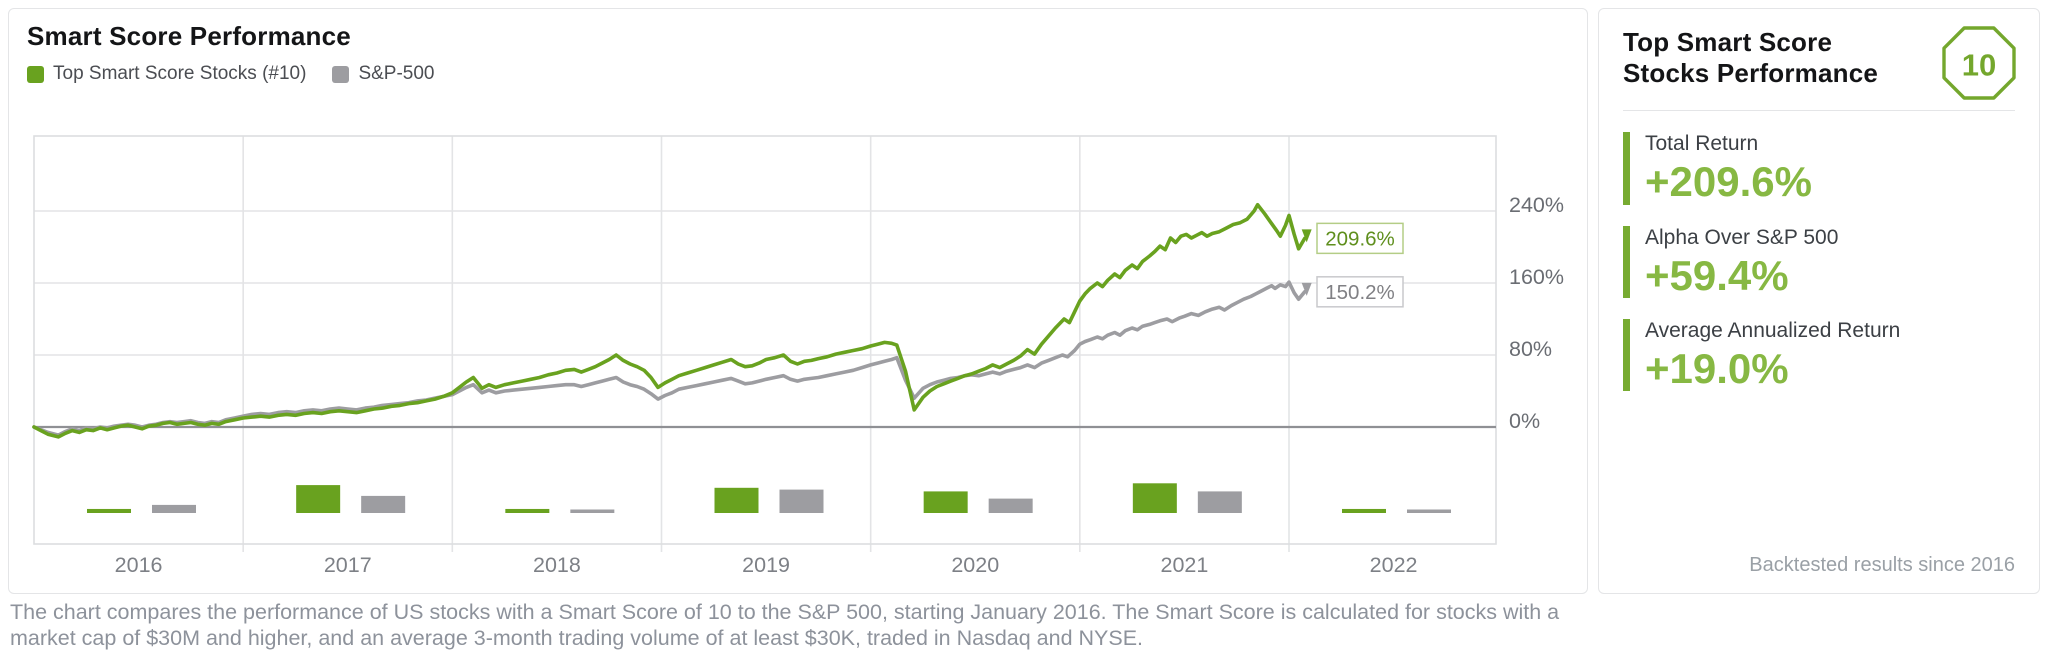 Image resolution: width=2048 pixels, height=671 pixels. I want to click on legend-item-sp500: S&P-500, so click(383, 74).